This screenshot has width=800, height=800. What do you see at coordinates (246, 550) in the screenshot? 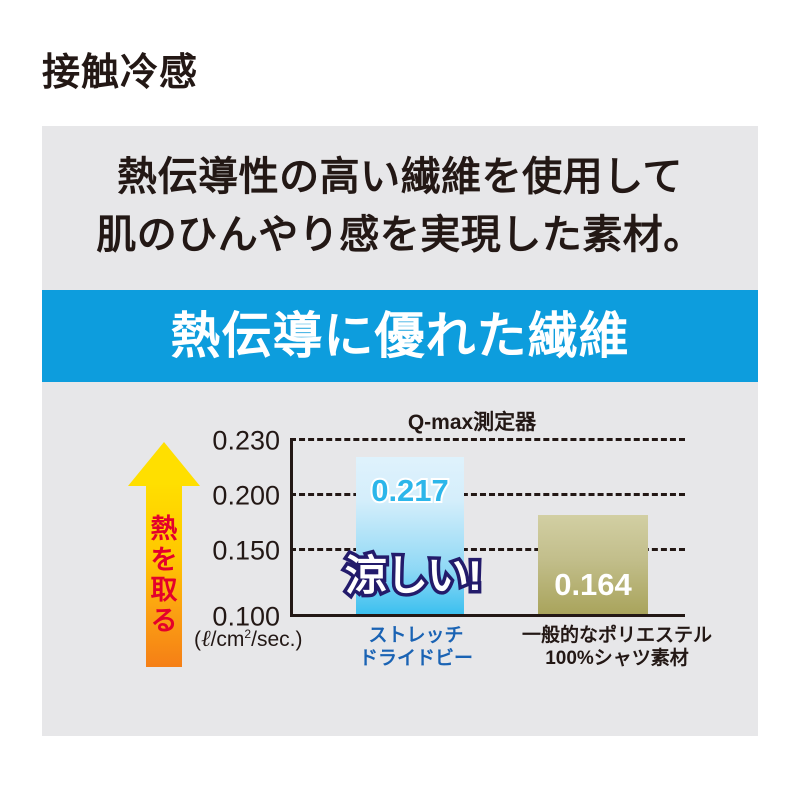
I see `ytick-label-0150: 0.150` at bounding box center [246, 550].